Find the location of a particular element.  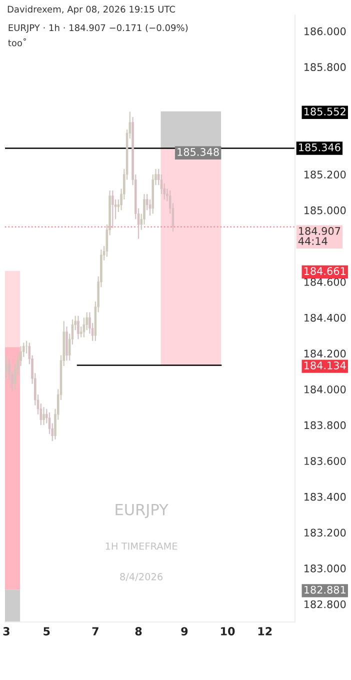

y-tick-label: 183.800 is located at coordinates (325, 425).